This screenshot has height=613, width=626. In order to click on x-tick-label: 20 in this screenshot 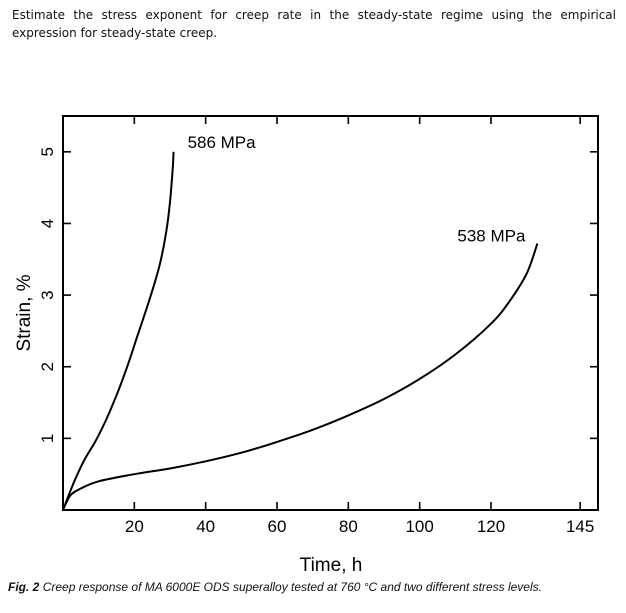, I will do `click(134, 526)`.